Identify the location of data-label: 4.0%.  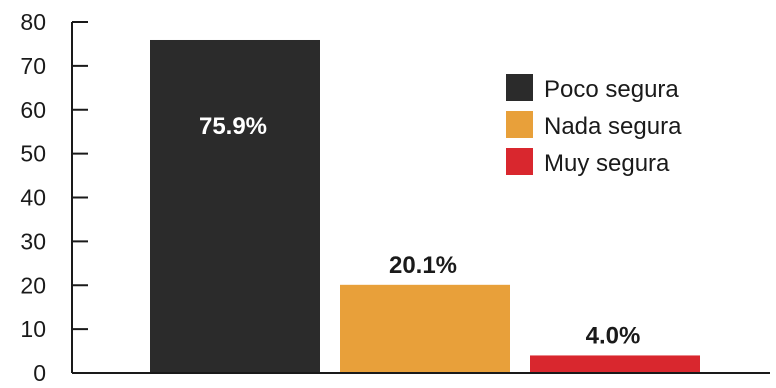
(613, 335).